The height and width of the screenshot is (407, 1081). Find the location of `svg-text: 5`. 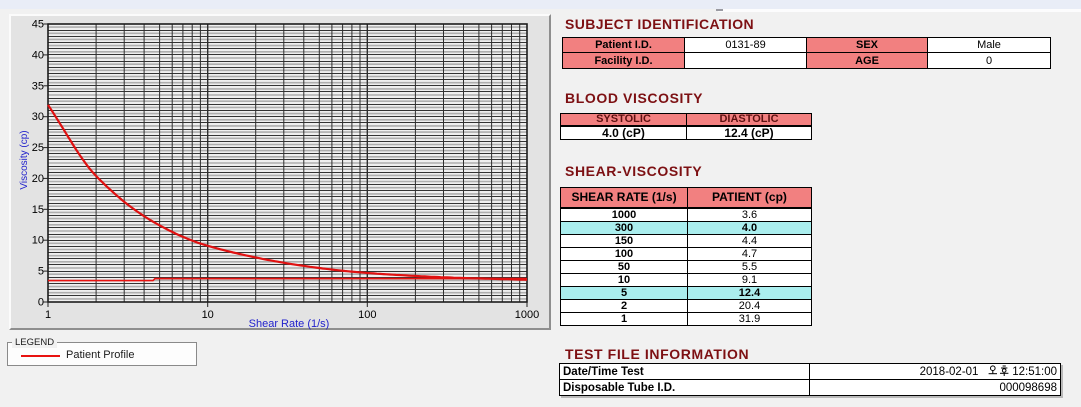

svg-text: 5 is located at coordinates (41, 272).